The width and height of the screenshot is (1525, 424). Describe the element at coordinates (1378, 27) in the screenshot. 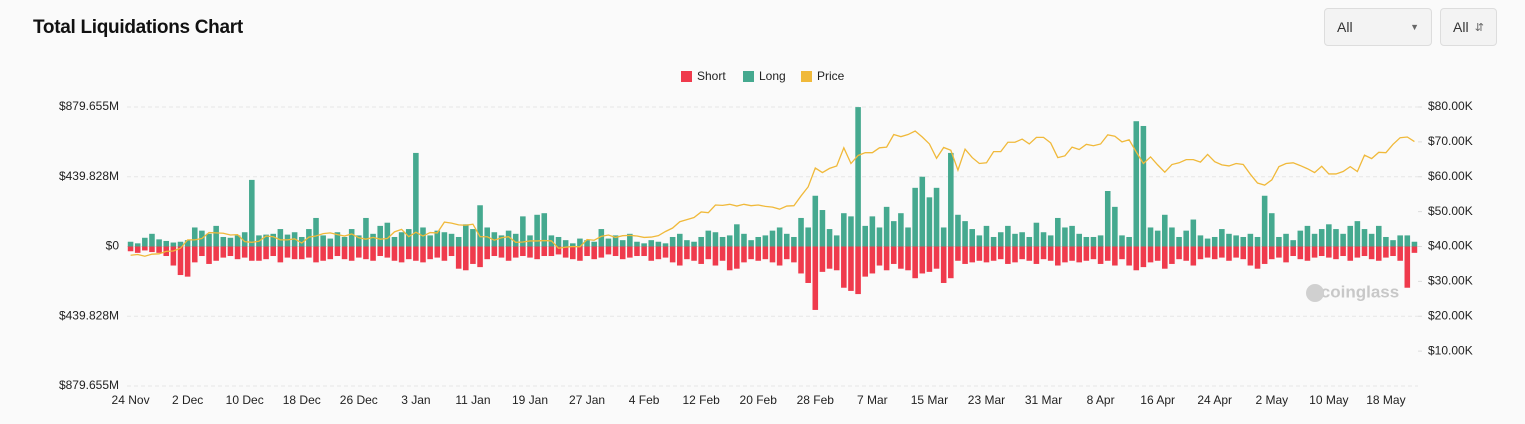

I see `range-select: All ▼` at that location.